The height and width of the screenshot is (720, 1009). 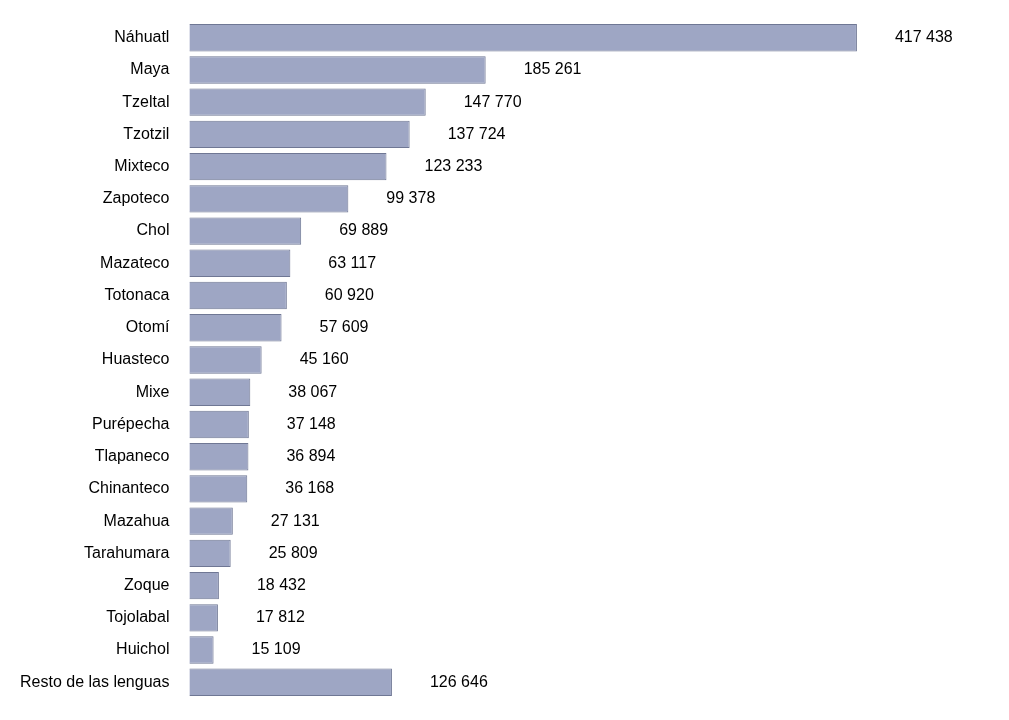 I want to click on y-tick-label: Tzotzil, so click(x=146, y=133).